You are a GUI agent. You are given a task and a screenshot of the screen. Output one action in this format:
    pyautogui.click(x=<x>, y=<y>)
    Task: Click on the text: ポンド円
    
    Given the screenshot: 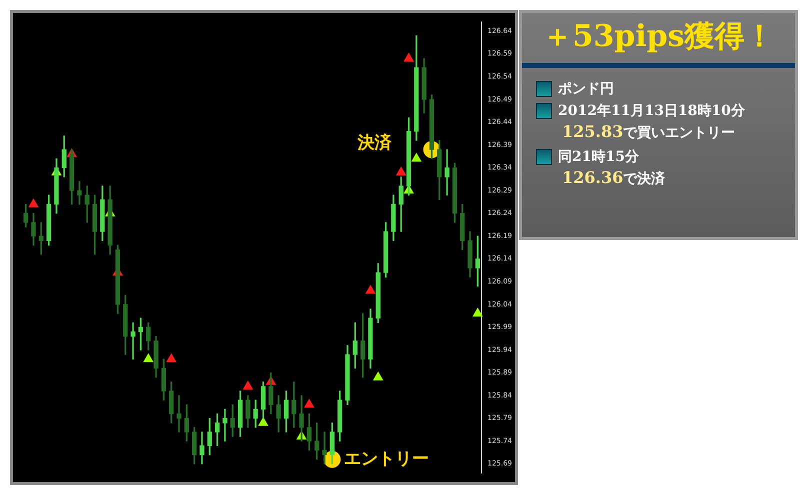 What is the action you would take?
    pyautogui.click(x=586, y=89)
    